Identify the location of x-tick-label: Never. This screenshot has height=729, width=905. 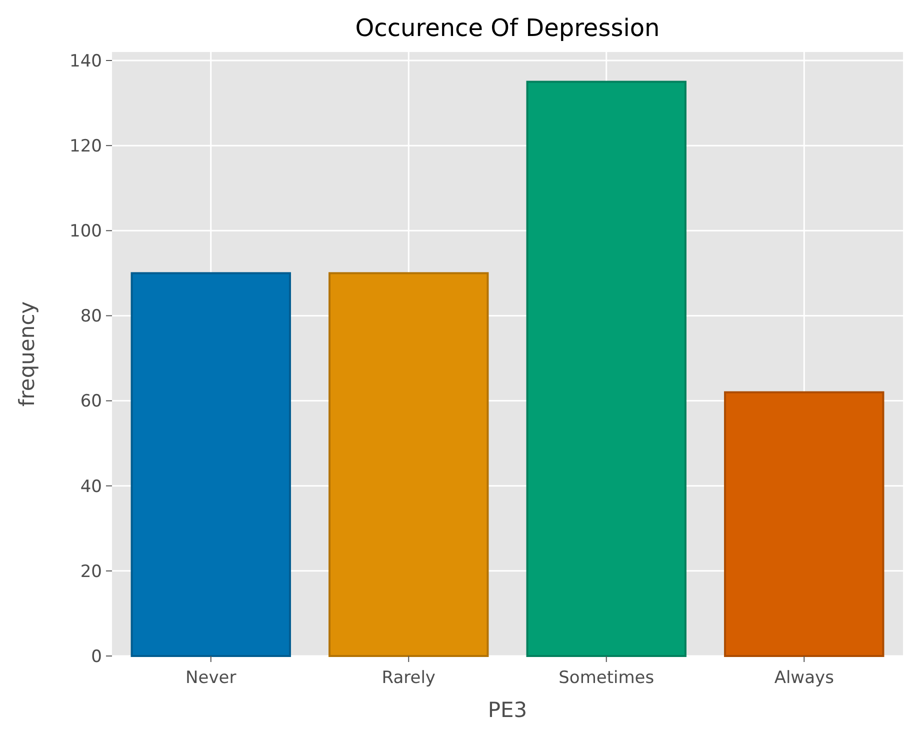
(211, 678).